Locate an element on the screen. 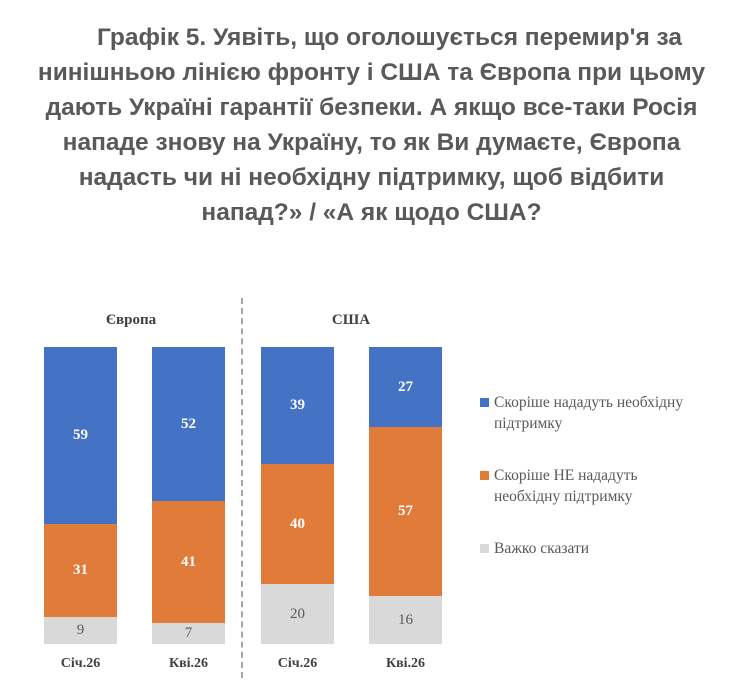 This screenshot has width=743, height=694. bar-segment: 59 is located at coordinates (80, 435).